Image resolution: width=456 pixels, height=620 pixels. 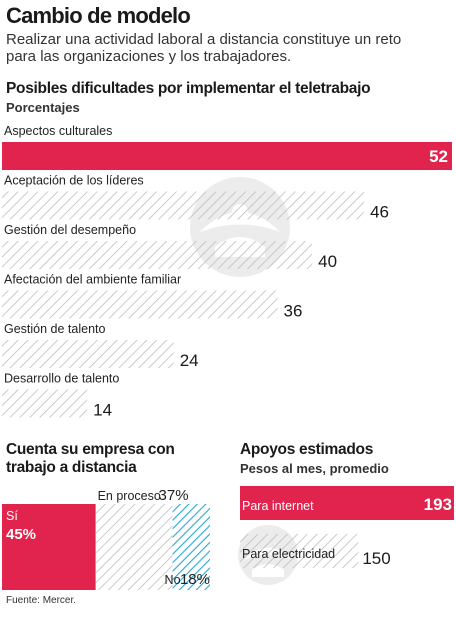 I want to click on bar-value-label: 40, so click(x=327, y=261).